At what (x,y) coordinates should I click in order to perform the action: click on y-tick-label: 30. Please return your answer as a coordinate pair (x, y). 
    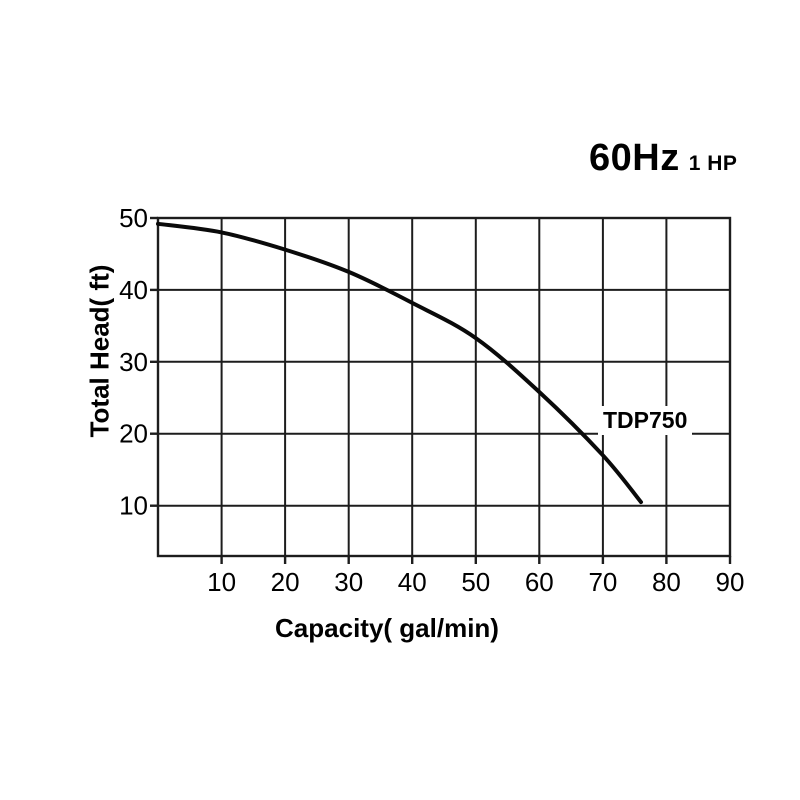
    Looking at the image, I should click on (133, 362).